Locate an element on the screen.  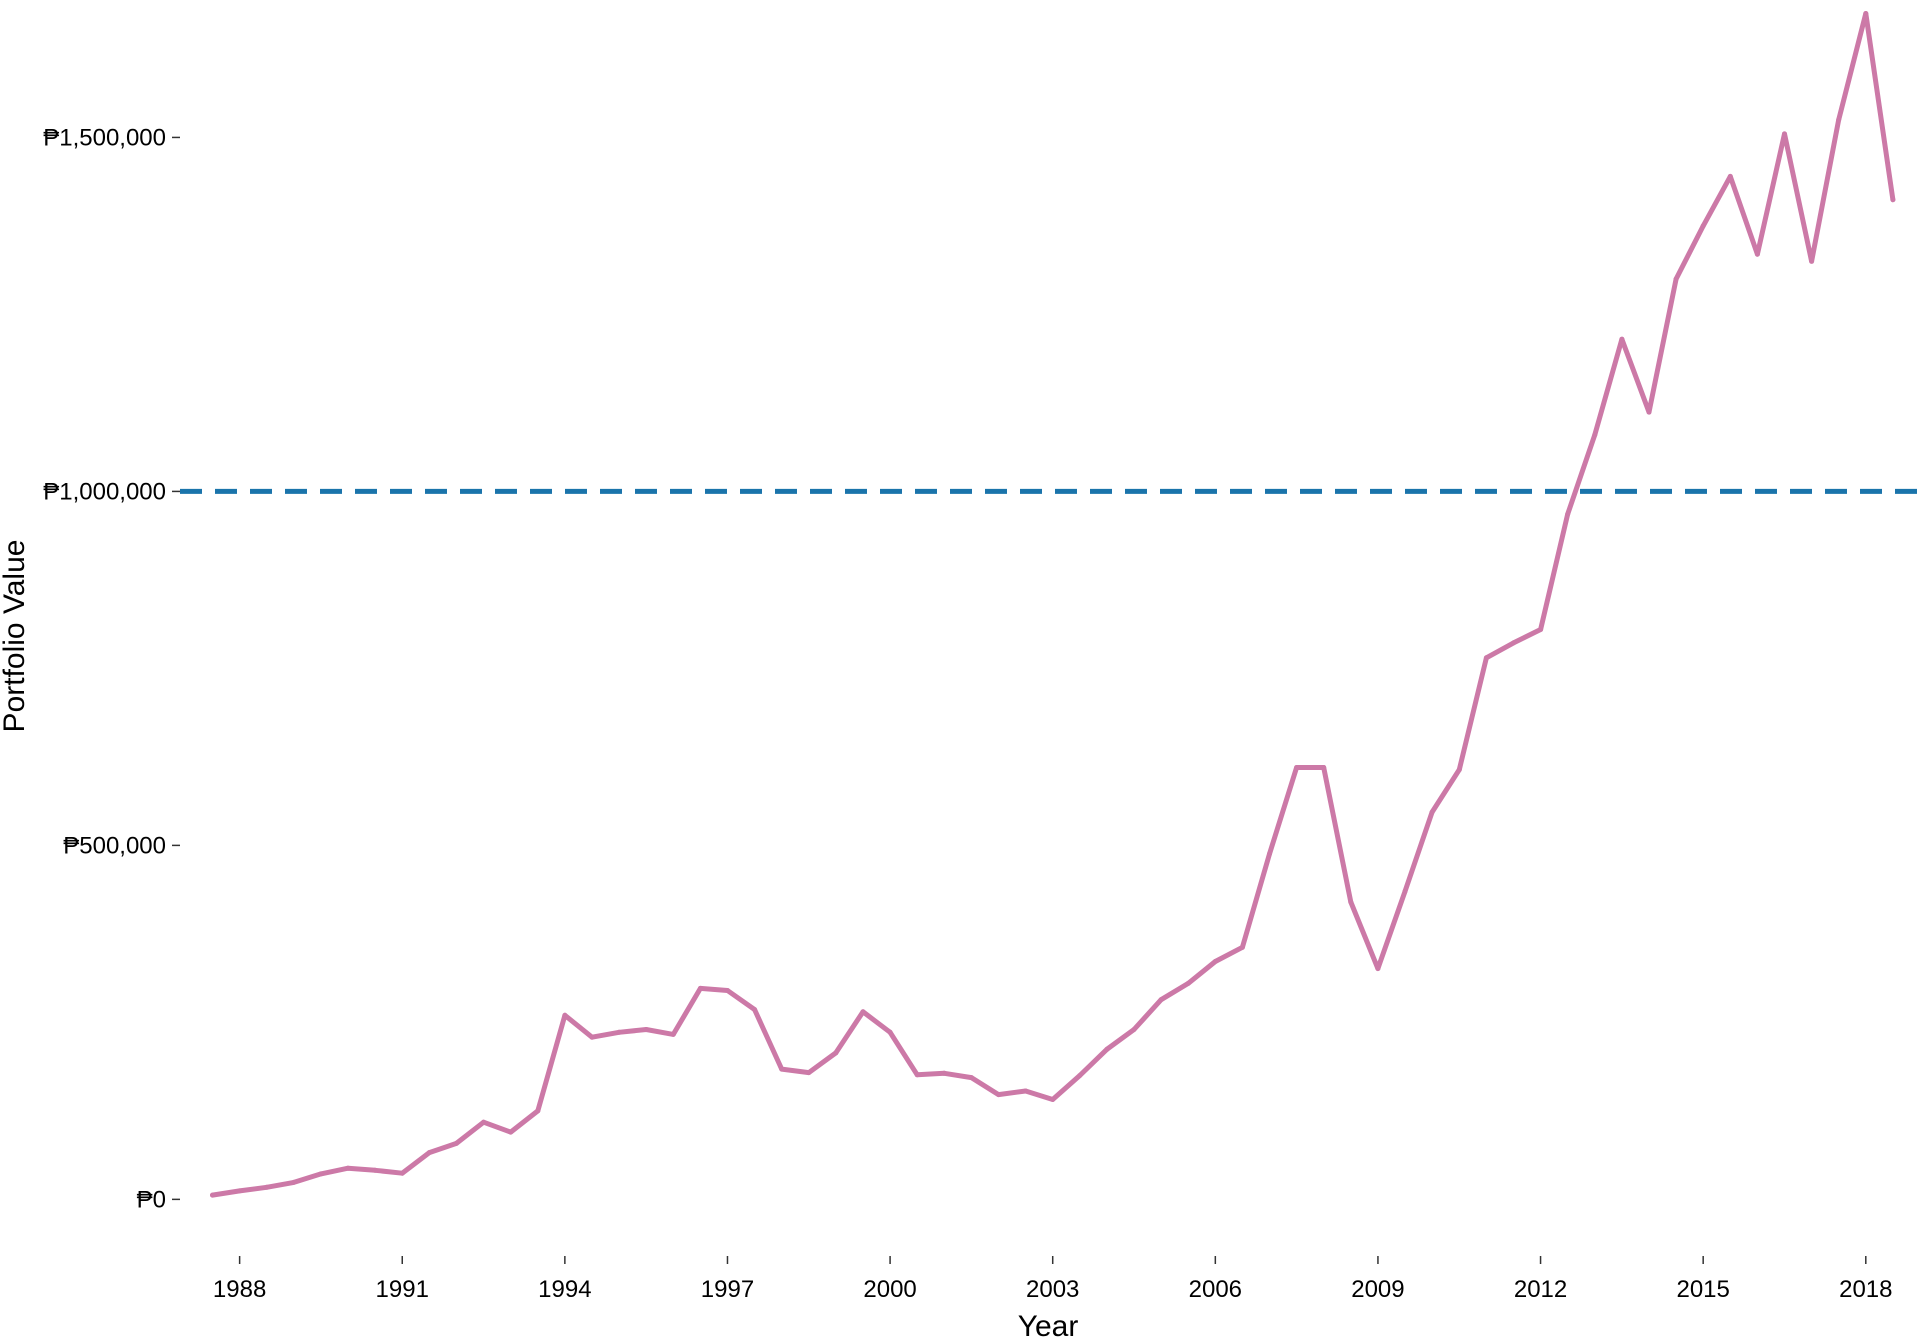
x-tick-label: 2015 is located at coordinates (1702, 1289).